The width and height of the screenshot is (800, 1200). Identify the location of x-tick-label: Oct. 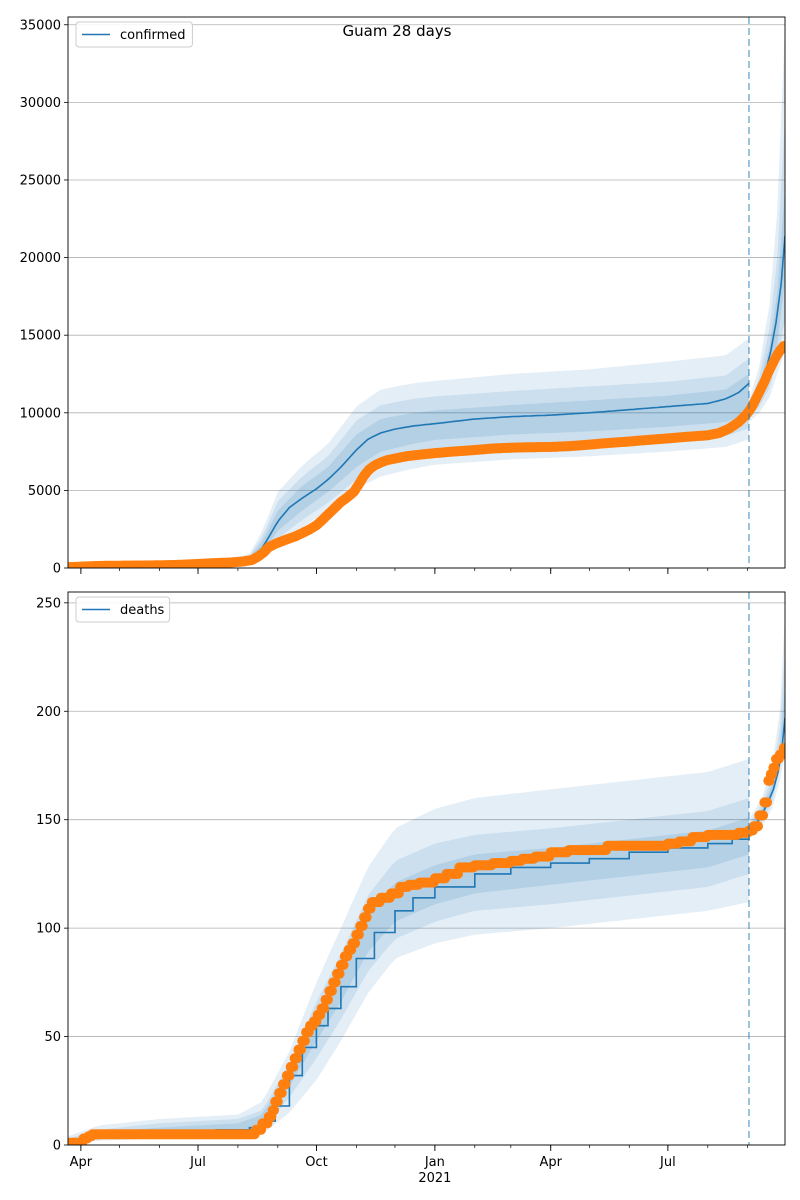
(316, 1162).